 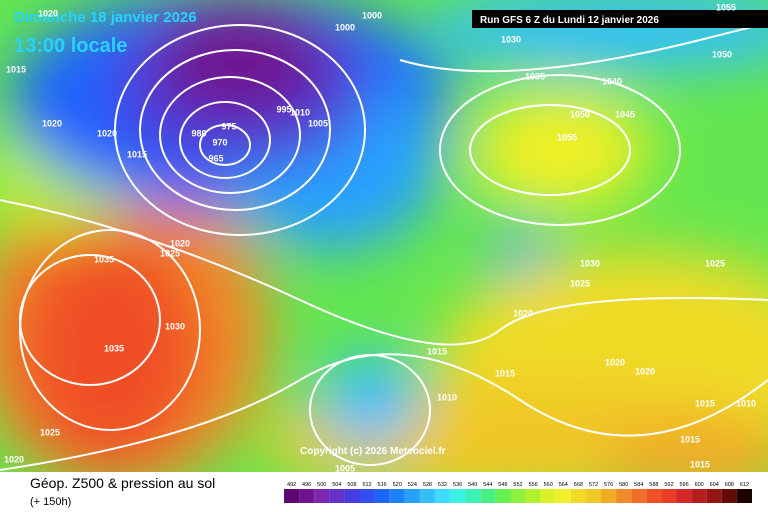 What do you see at coordinates (668, 485) in the screenshot?
I see `scale-label: 592` at bounding box center [668, 485].